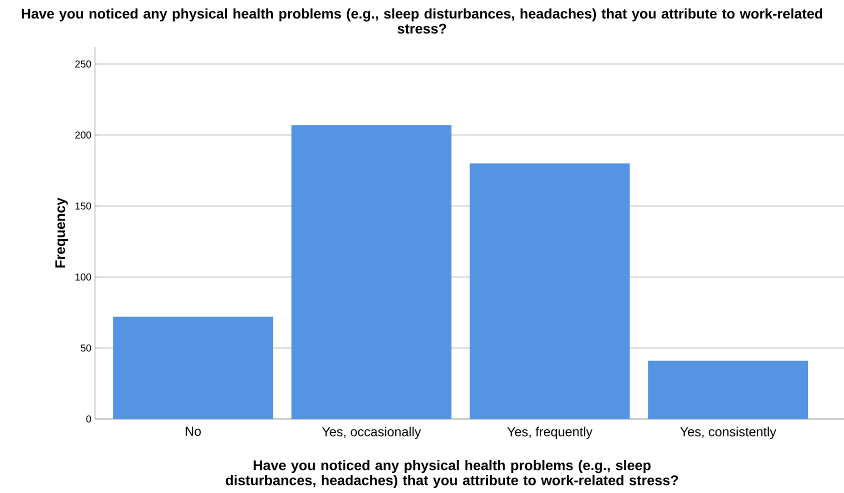 This screenshot has height=493, width=844. What do you see at coordinates (193, 431) in the screenshot?
I see `x-tick-label: No` at bounding box center [193, 431].